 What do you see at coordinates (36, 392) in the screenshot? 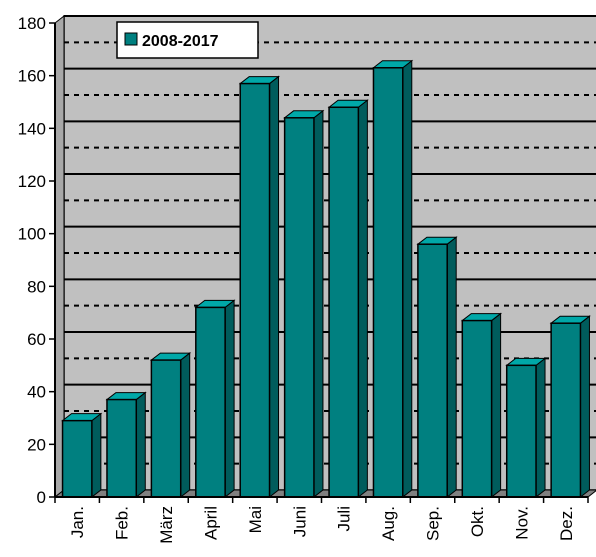
I see `y-tick-label: 40` at bounding box center [36, 392].